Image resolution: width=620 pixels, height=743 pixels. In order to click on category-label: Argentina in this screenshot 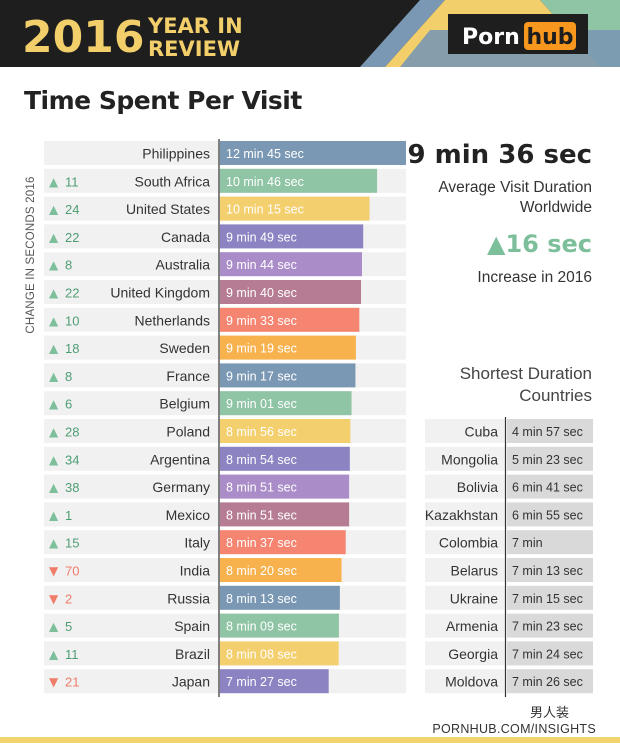, I will do `click(180, 459)`.